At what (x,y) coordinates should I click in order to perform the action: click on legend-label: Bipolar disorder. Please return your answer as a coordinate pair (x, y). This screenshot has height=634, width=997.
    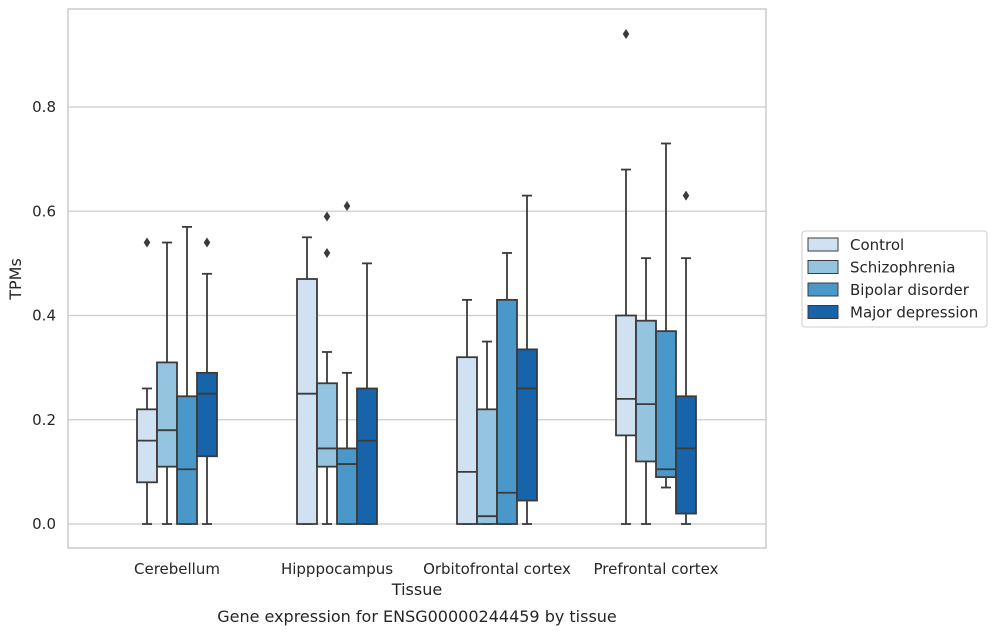
    Looking at the image, I should click on (910, 290).